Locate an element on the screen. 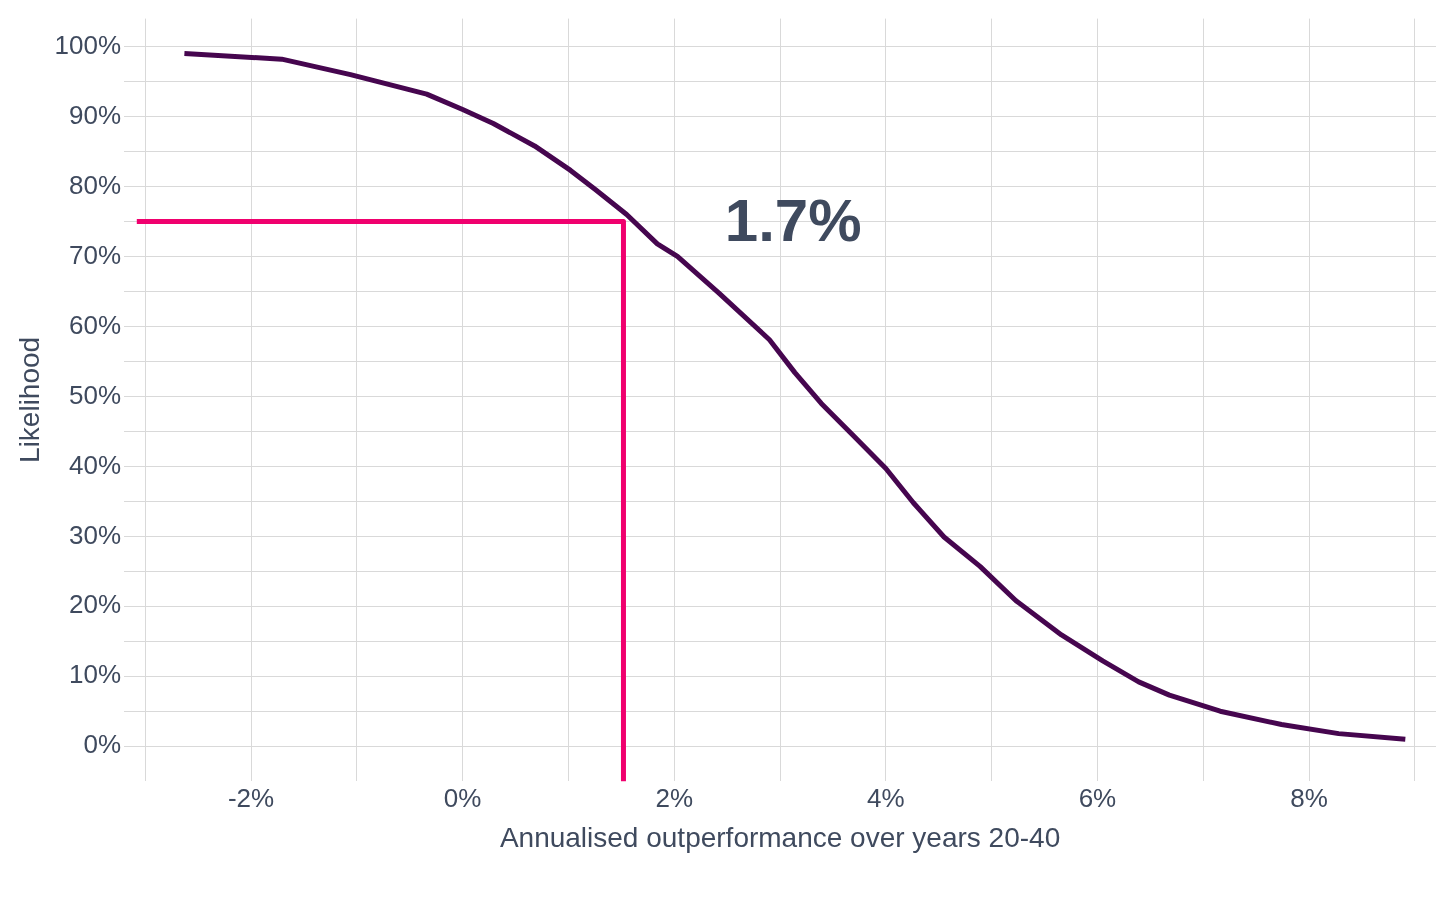 This screenshot has width=1456, height=920. annotation: 1.7% is located at coordinates (793, 221).